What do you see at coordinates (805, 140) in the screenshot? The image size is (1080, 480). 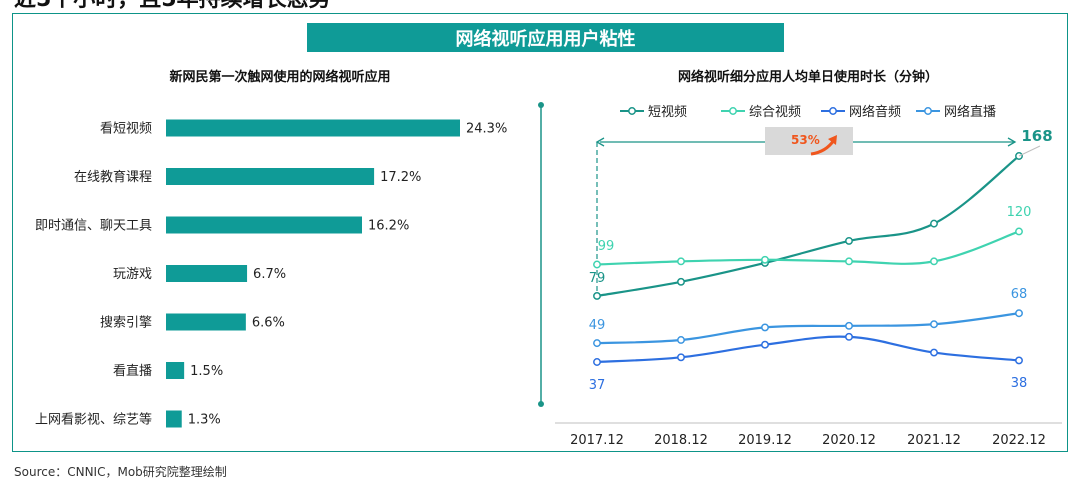 I see `annotation-label: 53%` at bounding box center [805, 140].